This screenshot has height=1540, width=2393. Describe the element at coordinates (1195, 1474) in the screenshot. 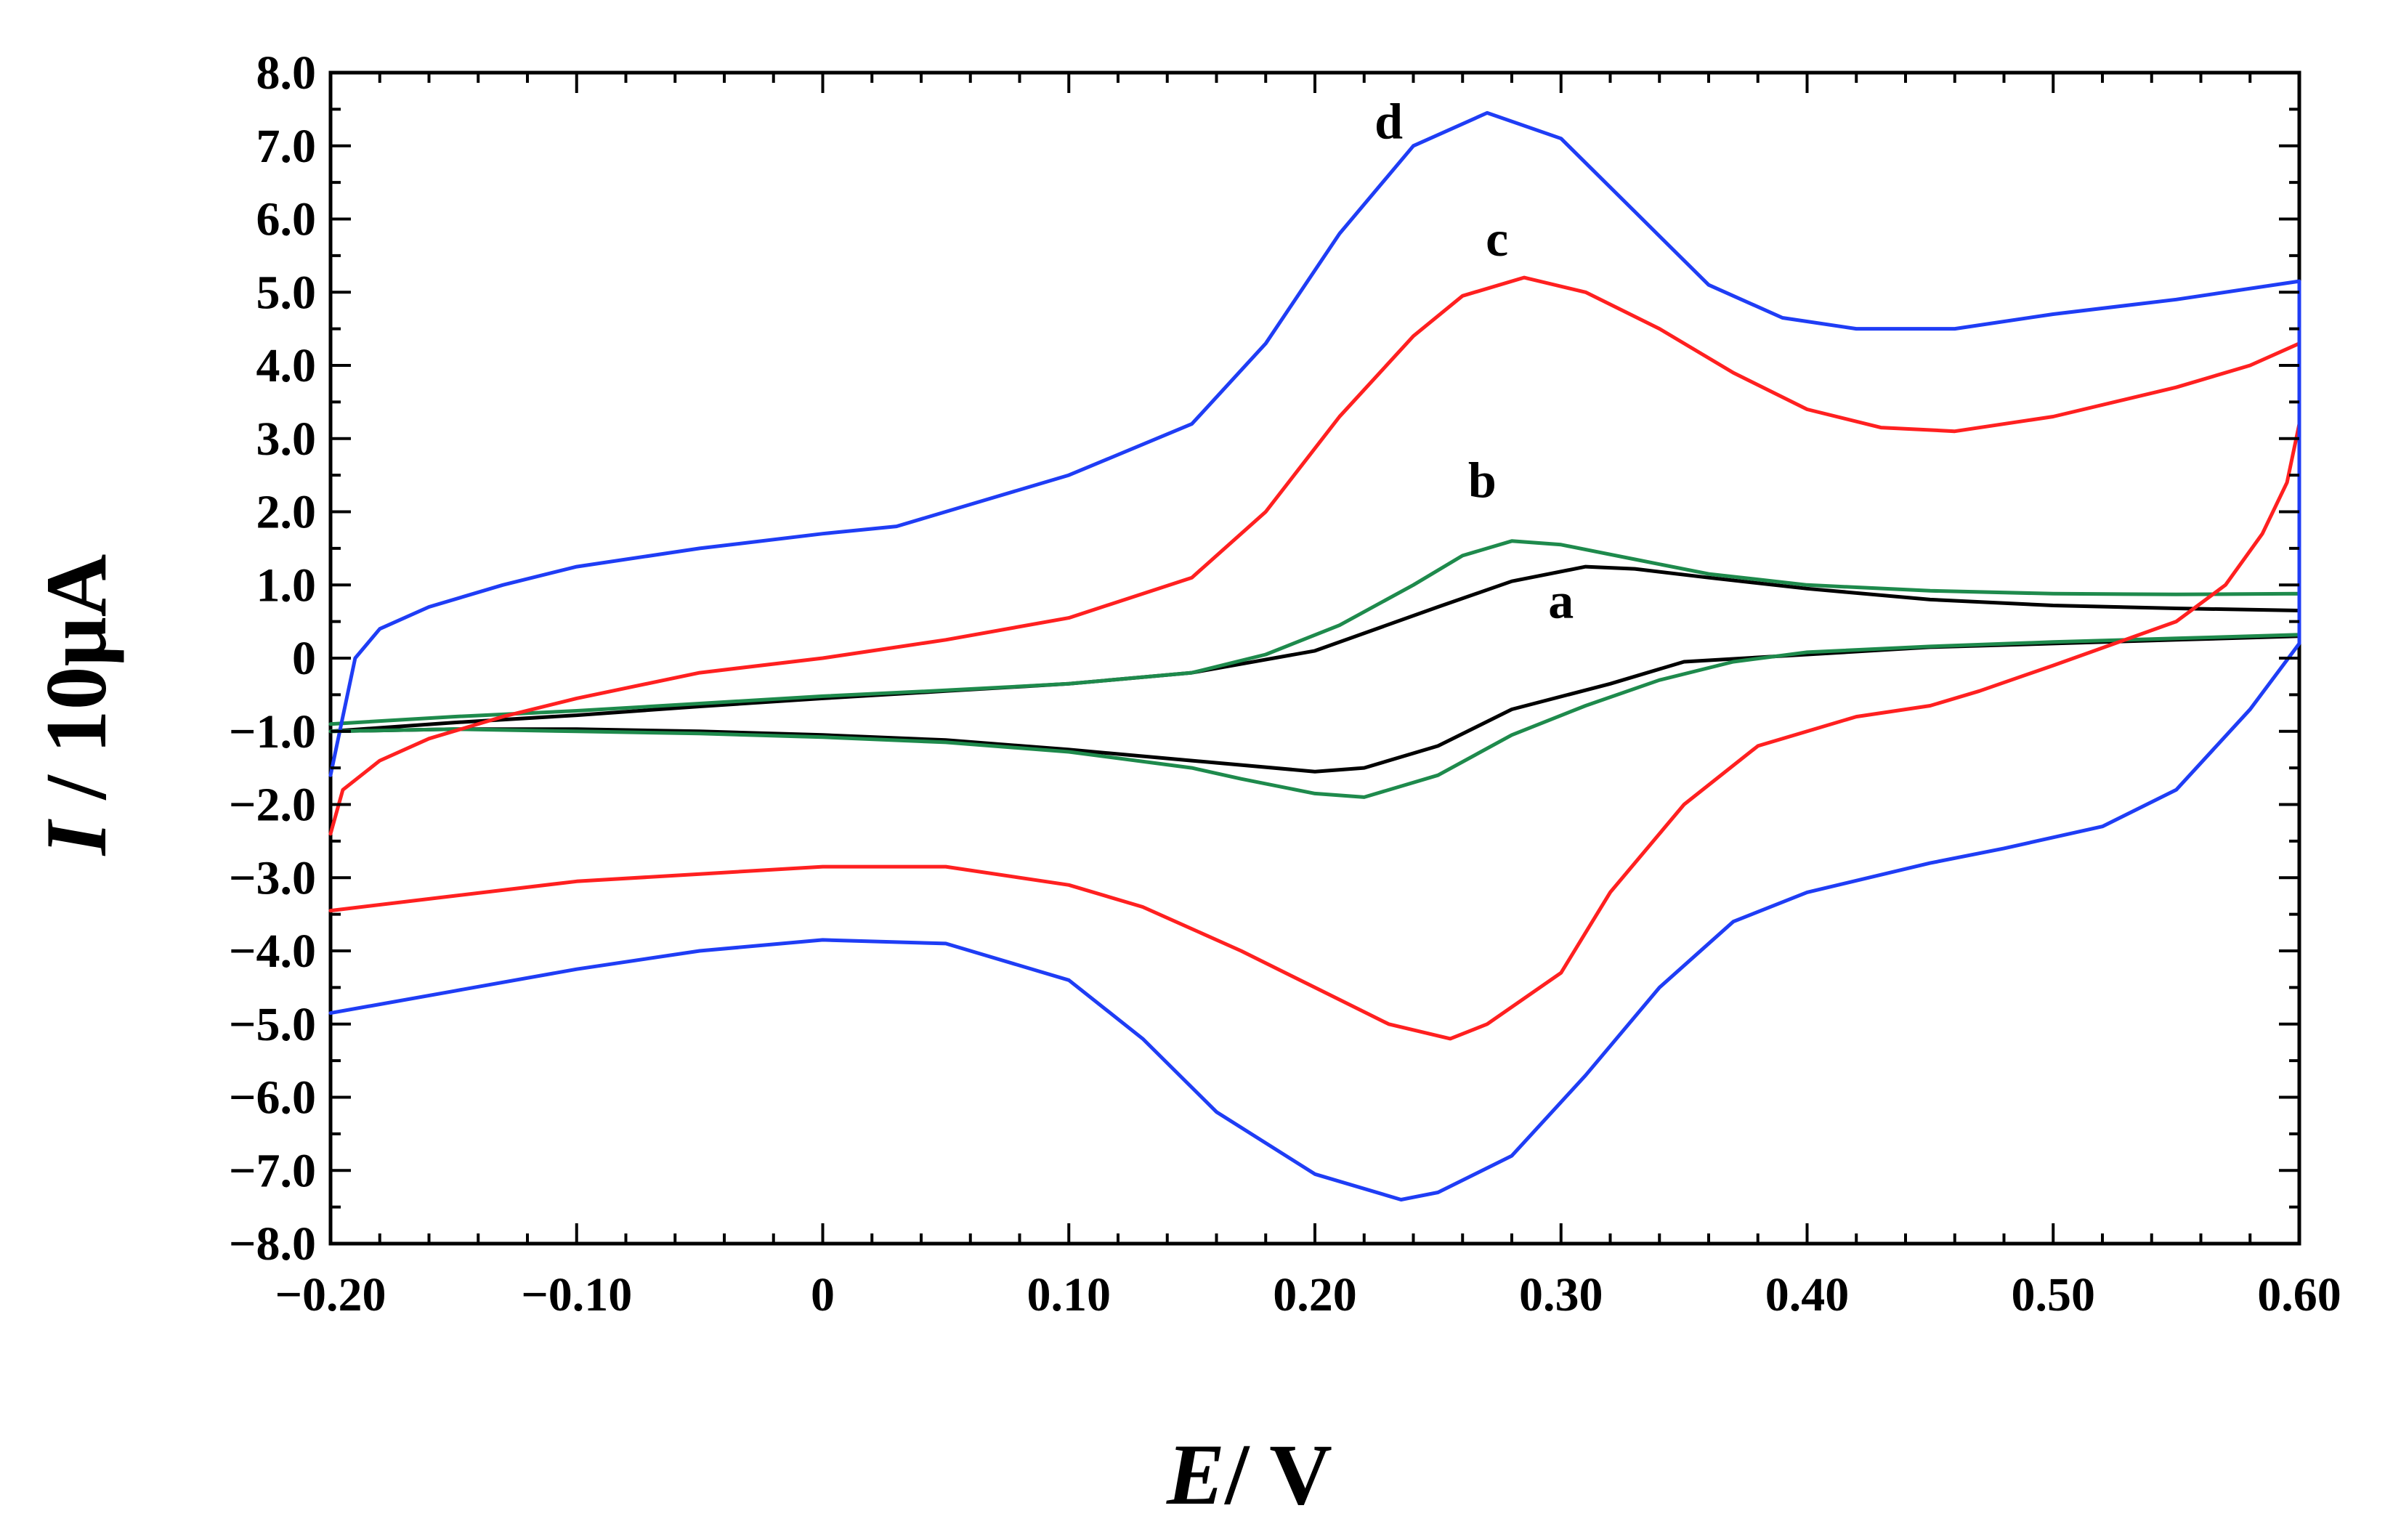

I see `x-axis-title-italic: E` at that location.